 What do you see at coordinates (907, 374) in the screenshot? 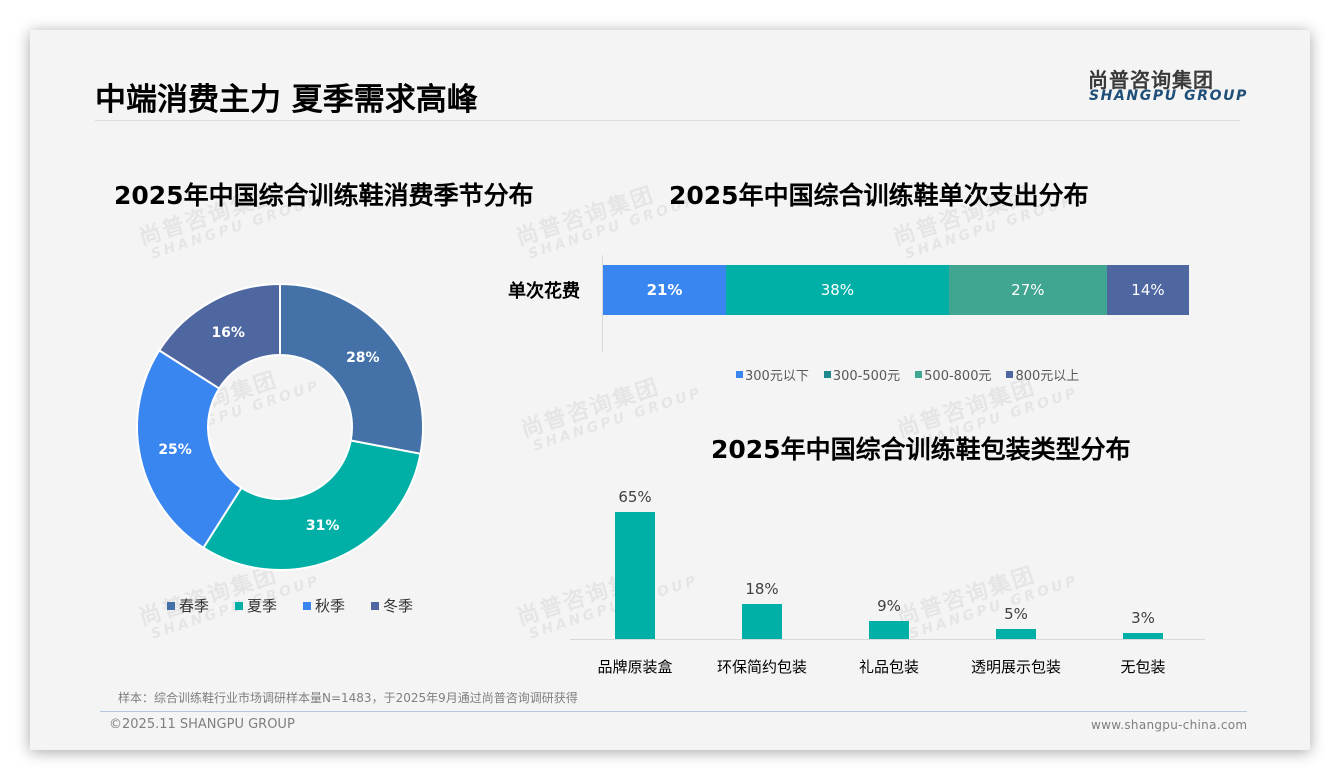
I see `spend-legend: 300元以下 300-500元 500-800元 800元以上` at bounding box center [907, 374].